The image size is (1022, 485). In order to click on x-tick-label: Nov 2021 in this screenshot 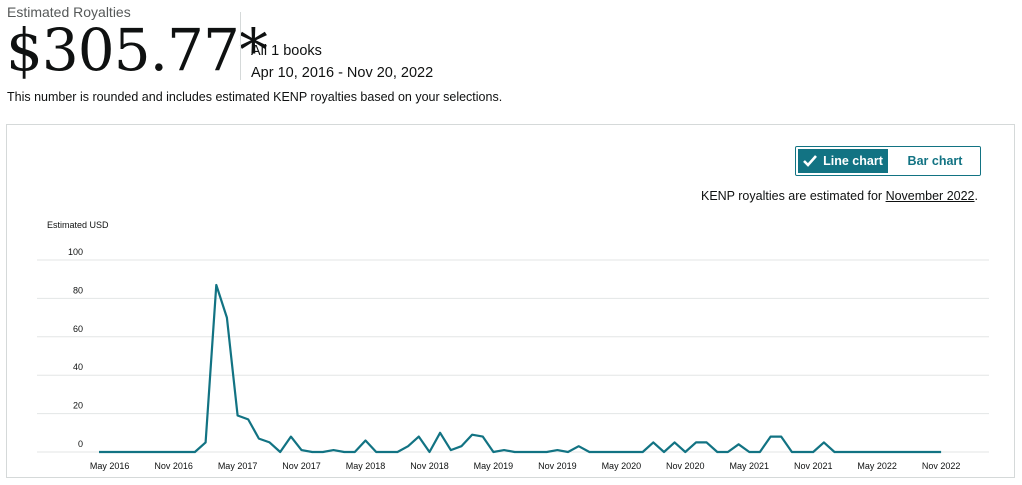, I will do `click(813, 466)`.